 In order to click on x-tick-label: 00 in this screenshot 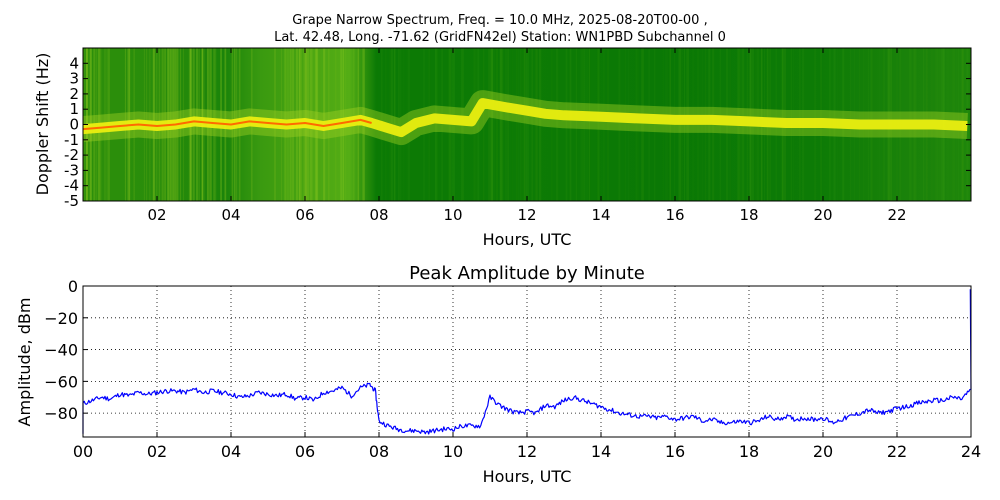, I will do `click(83, 451)`.